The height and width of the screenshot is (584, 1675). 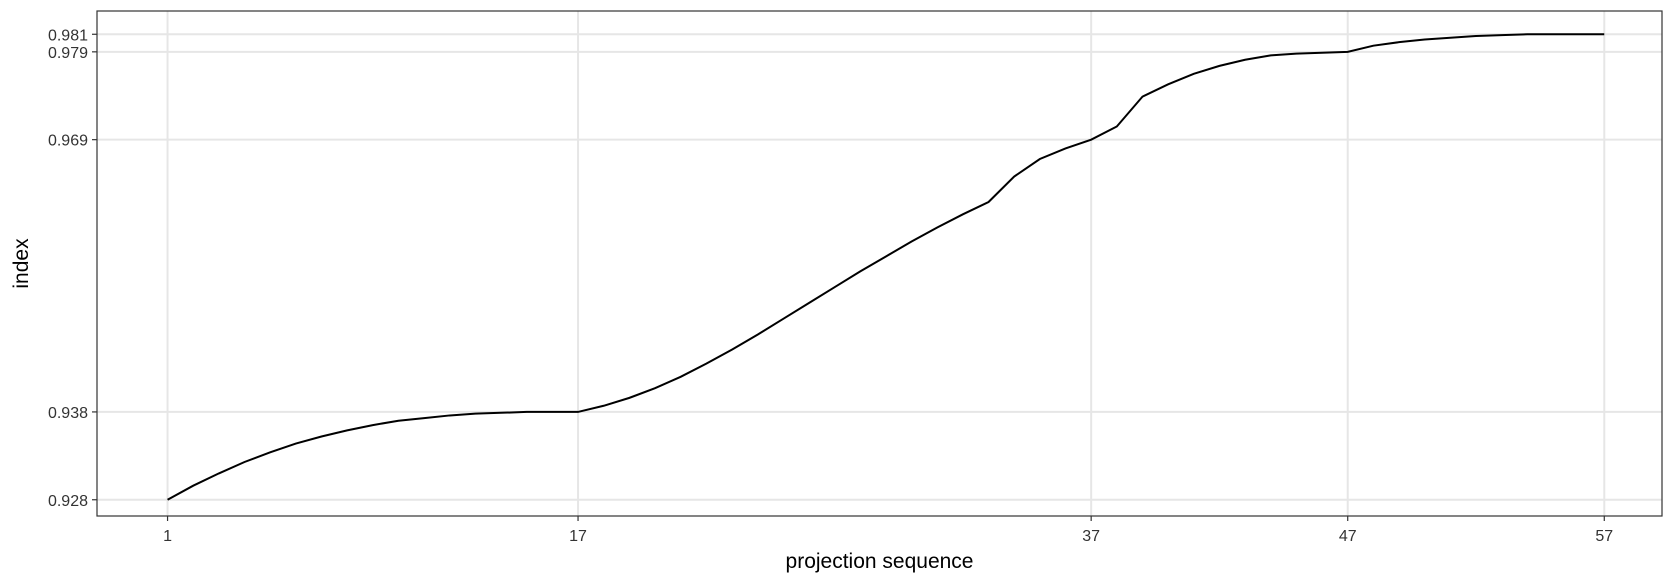 I want to click on y-tick-label: 0.979, so click(x=68, y=53).